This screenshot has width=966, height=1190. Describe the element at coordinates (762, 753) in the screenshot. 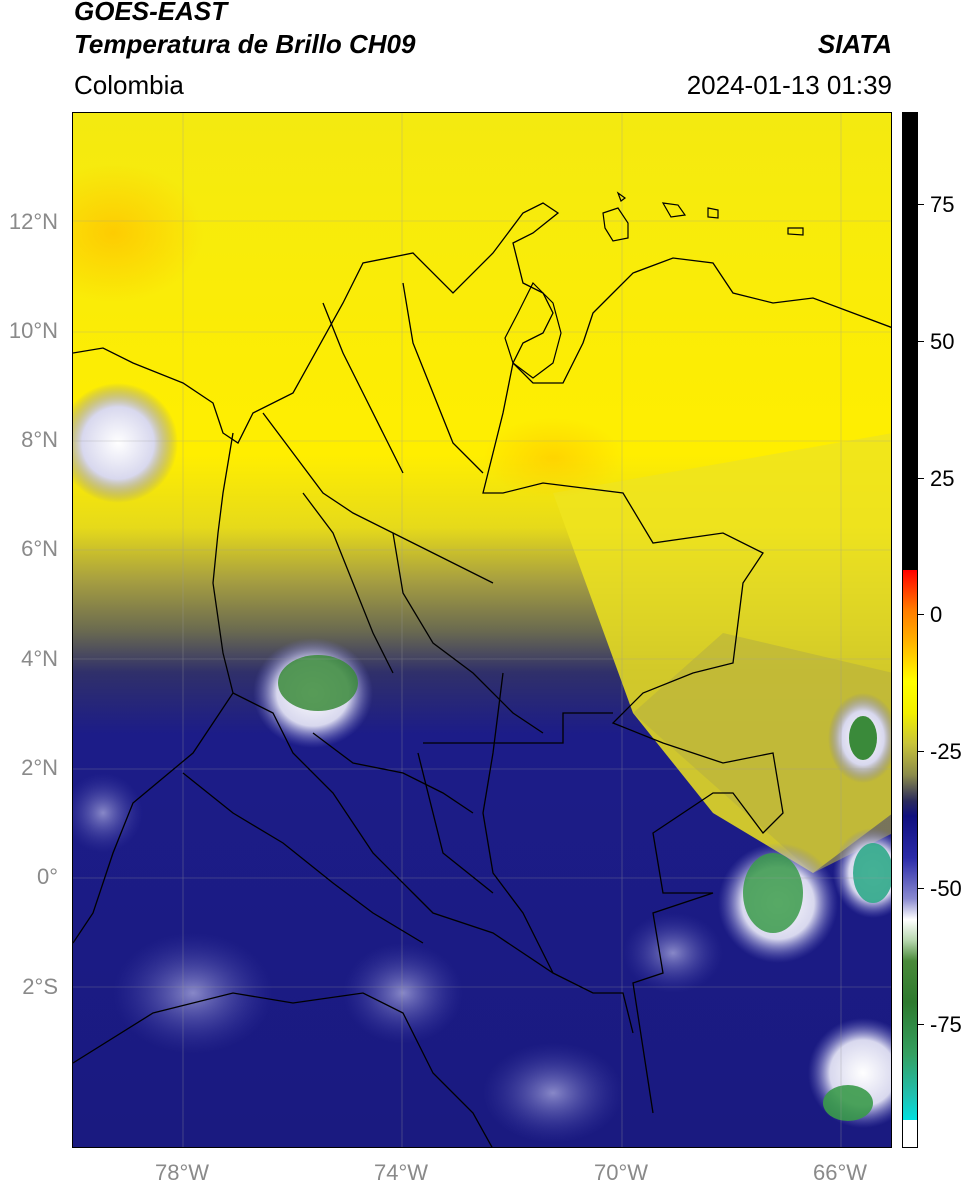

I see `transition-region-east` at that location.